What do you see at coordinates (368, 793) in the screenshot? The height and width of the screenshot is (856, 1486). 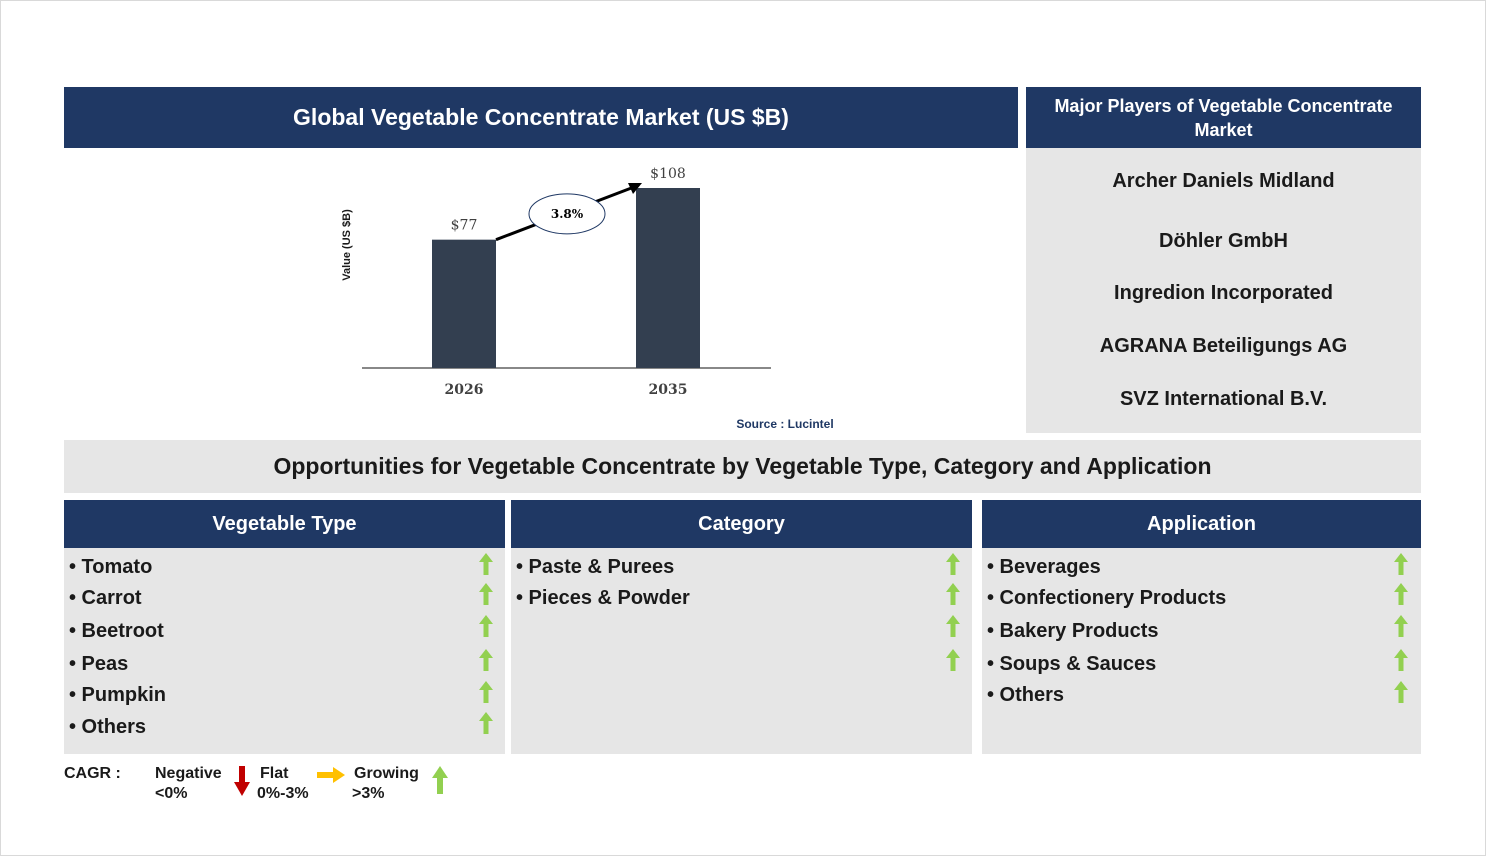 I see `legend-growing-range: >3%` at bounding box center [368, 793].